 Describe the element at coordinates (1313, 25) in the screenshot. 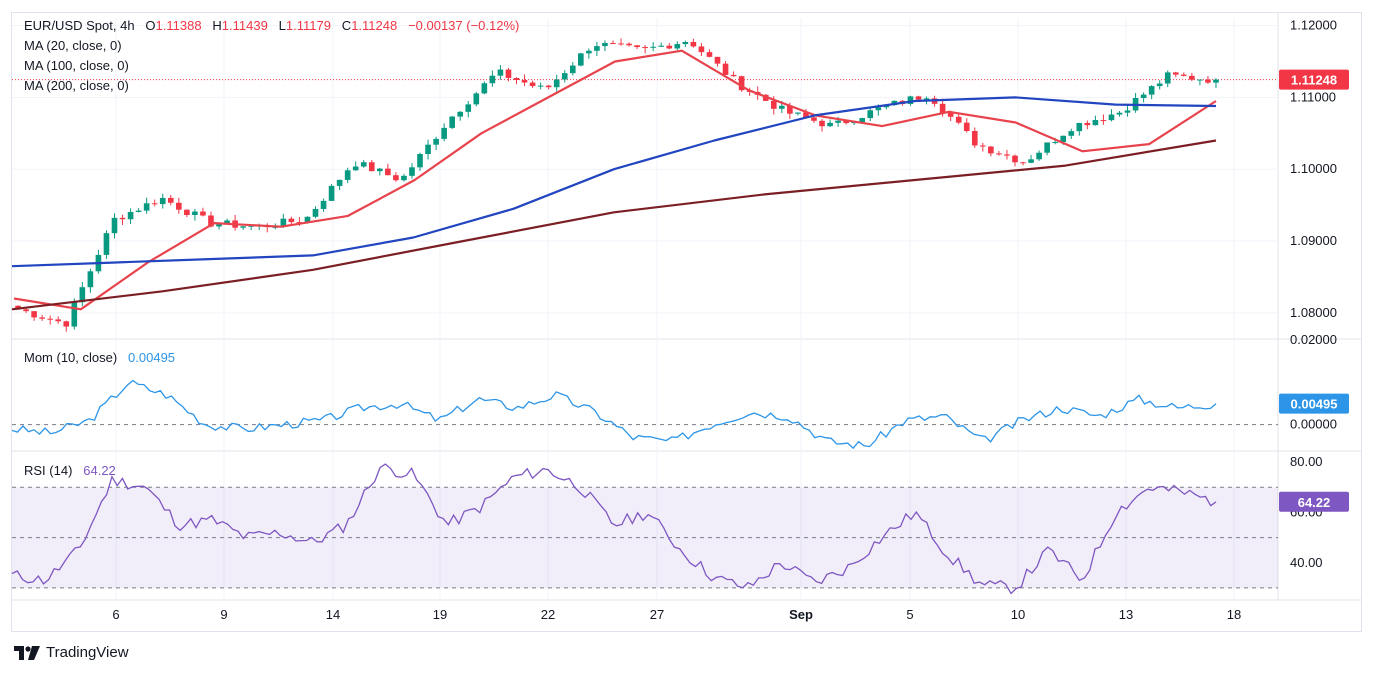

I see `price-tick-label: 1.12000` at that location.